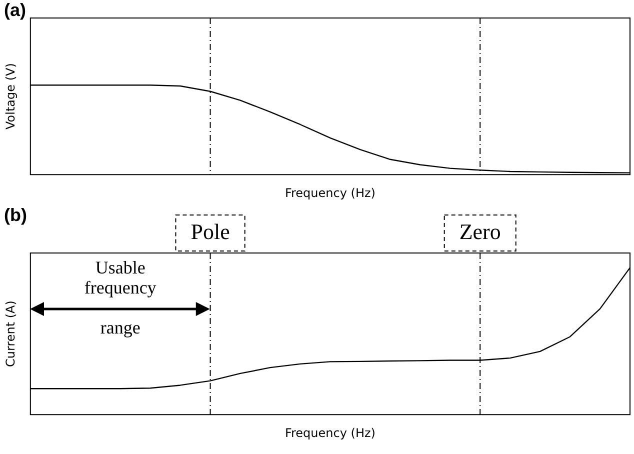 This screenshot has width=634, height=454. Describe the element at coordinates (15, 215) in the screenshot. I see `chart-title: (b)` at that location.